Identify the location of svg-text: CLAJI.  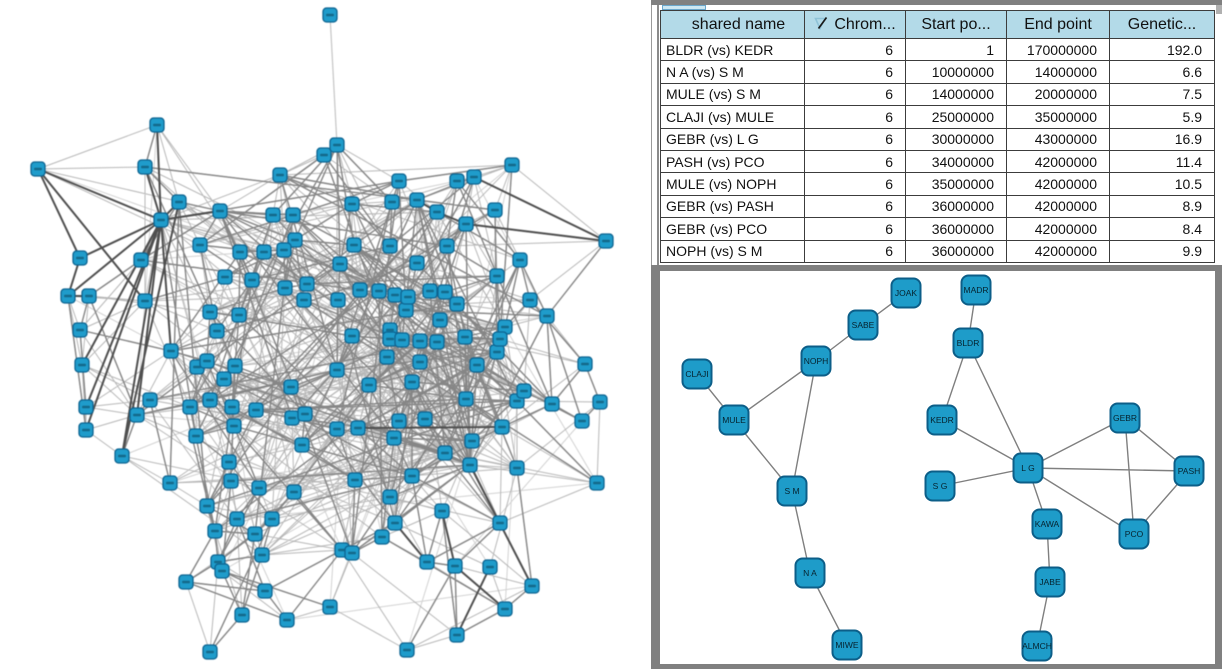
(696, 374).